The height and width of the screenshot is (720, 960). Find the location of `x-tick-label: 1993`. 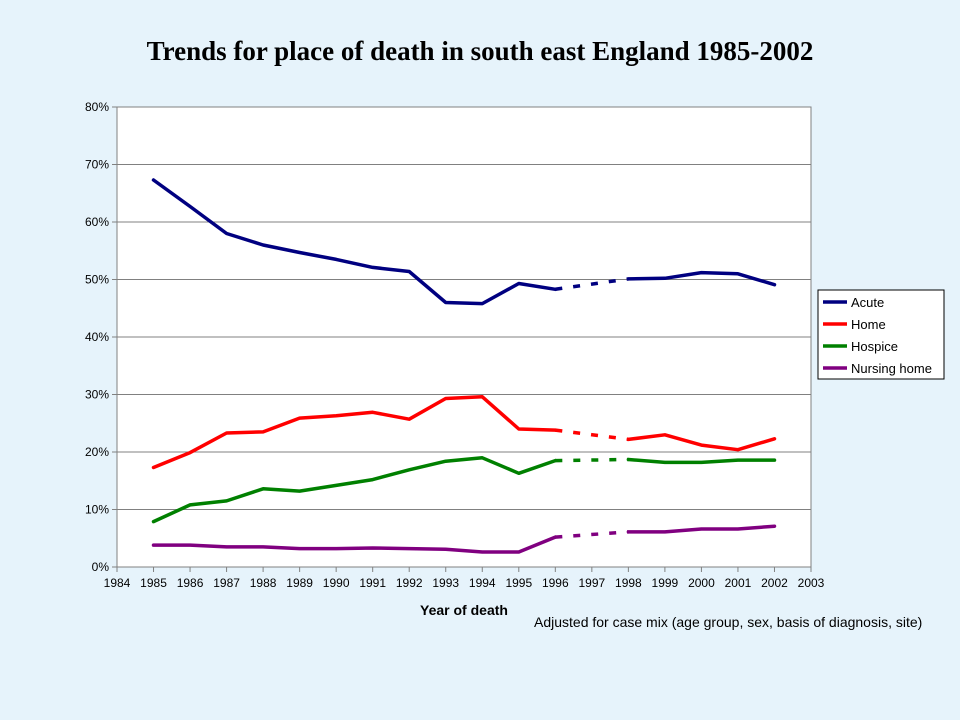

x-tick-label: 1993 is located at coordinates (445, 583).